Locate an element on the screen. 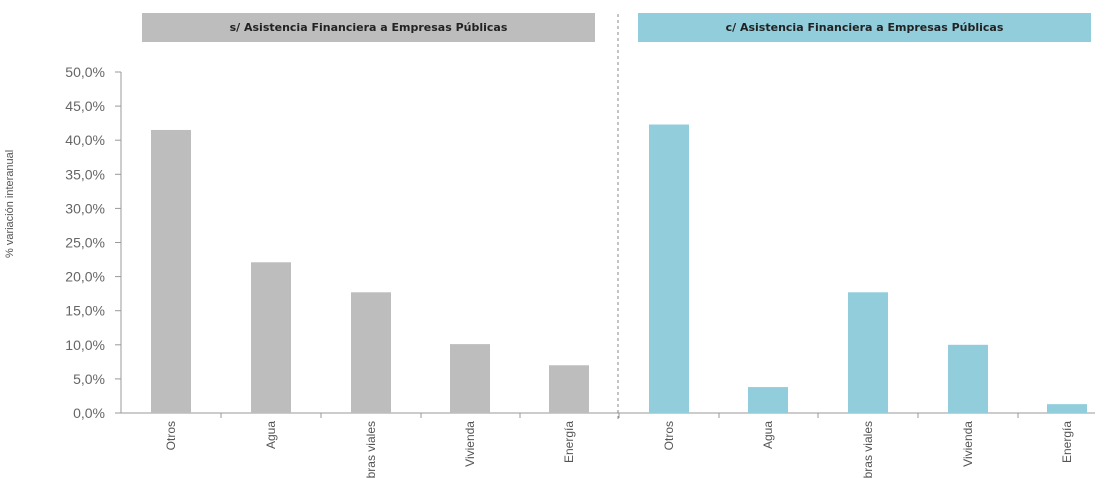 This screenshot has width=1107, height=478. y-tick-label: 40,0% is located at coordinates (85, 140).